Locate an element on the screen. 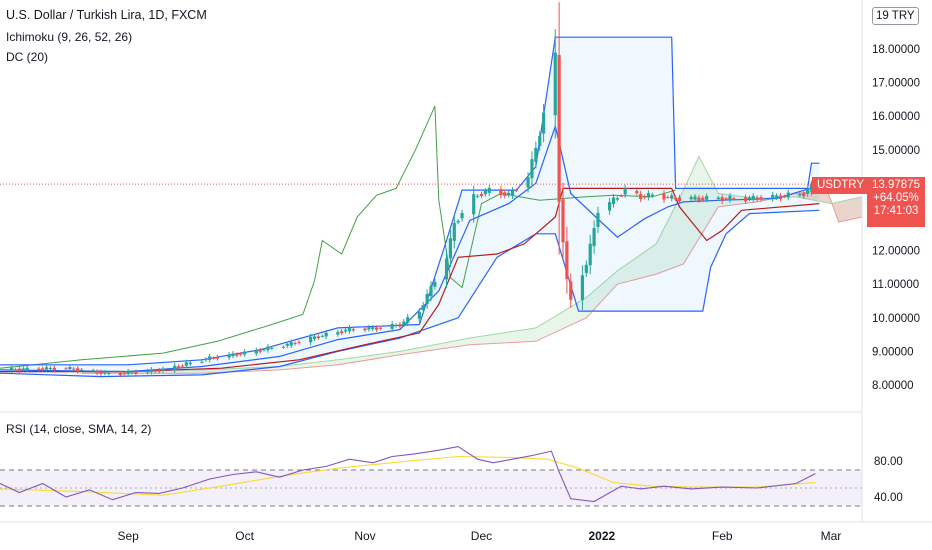  price-change-percent: +64.05% is located at coordinates (896, 198).